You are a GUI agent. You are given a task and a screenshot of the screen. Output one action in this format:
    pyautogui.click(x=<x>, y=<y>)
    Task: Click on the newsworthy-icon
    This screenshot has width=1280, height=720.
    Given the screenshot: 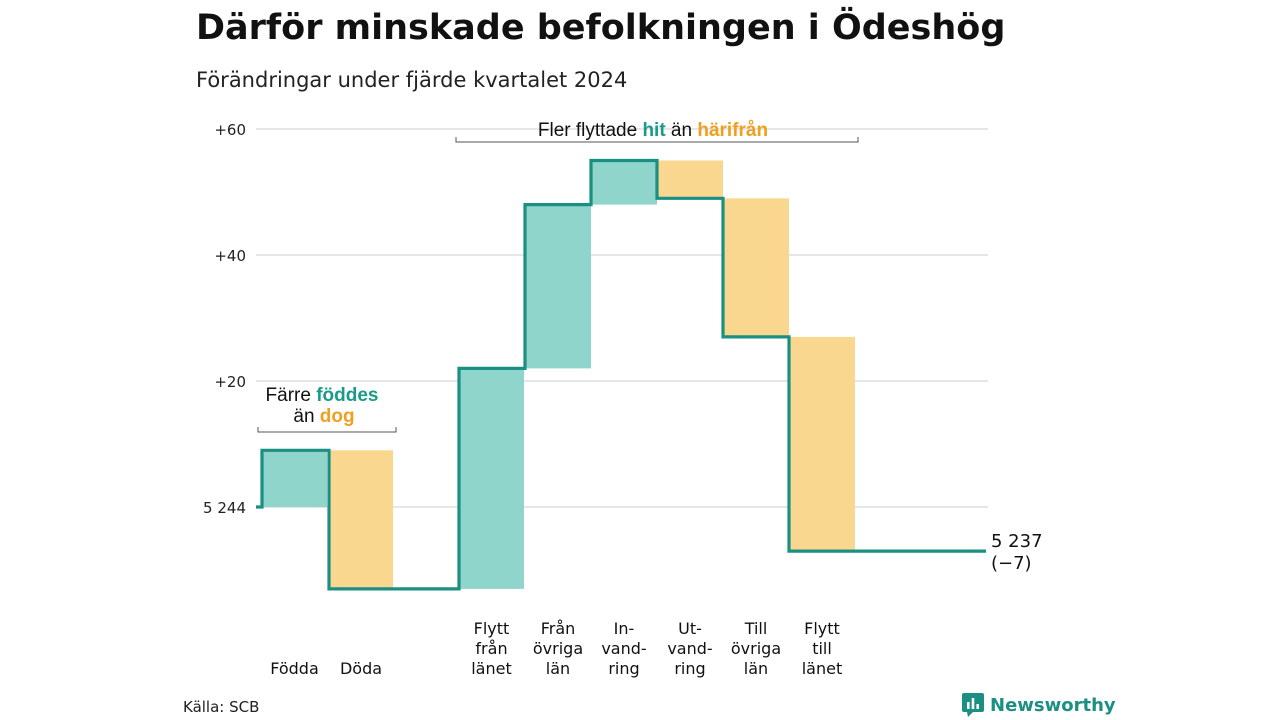 What is the action you would take?
    pyautogui.click(x=973, y=705)
    